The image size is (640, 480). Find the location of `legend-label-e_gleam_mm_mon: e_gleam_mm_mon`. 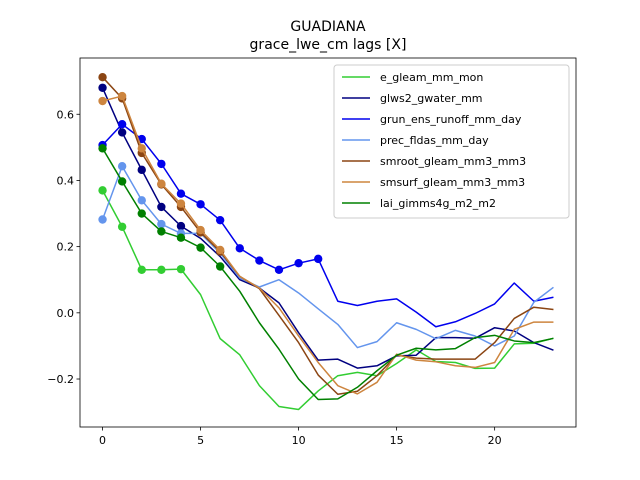

legend-label-e_gleam_mm_mon: e_gleam_mm_mon is located at coordinates (431, 77).